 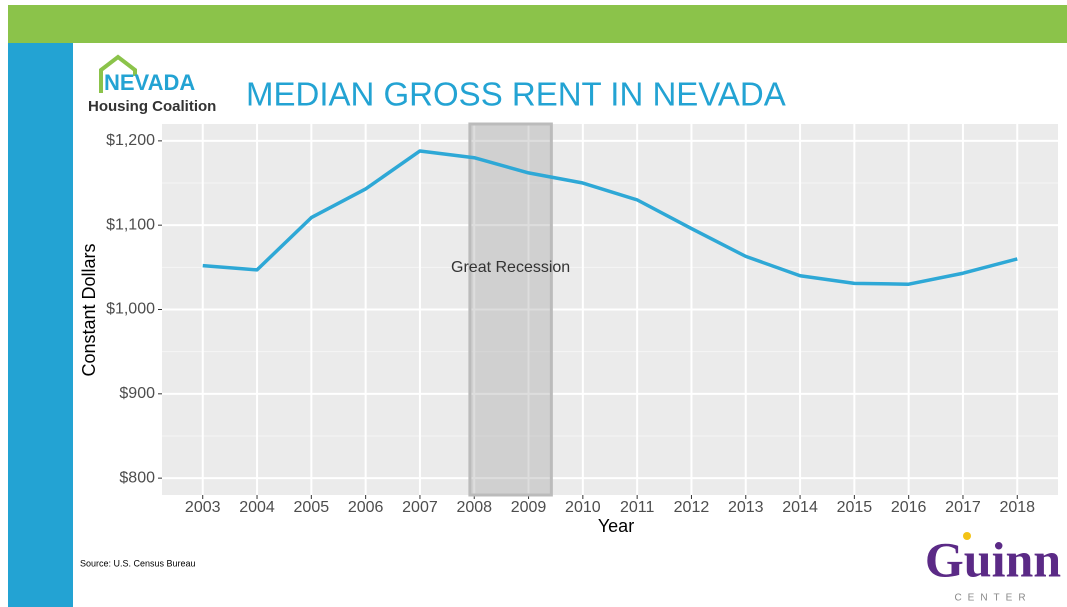 What do you see at coordinates (800, 507) in the screenshot?
I see `x-tick-label: 2014` at bounding box center [800, 507].